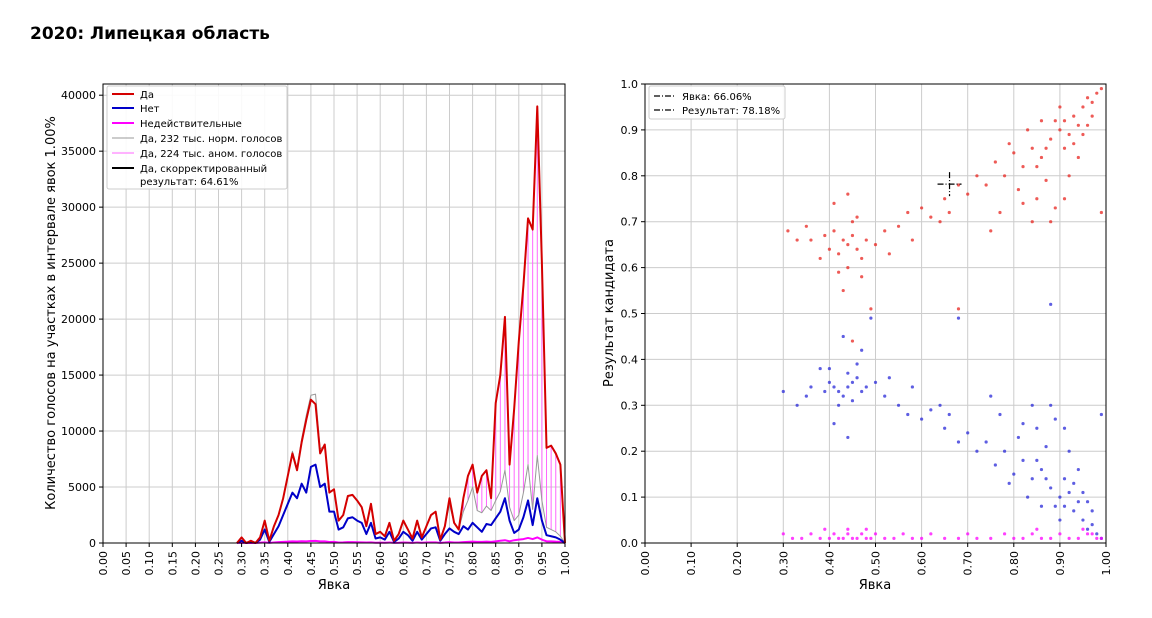  Describe the element at coordinates (203, 169) in the screenshot. I see `left-legend-label: Да, скорректированный` at that location.